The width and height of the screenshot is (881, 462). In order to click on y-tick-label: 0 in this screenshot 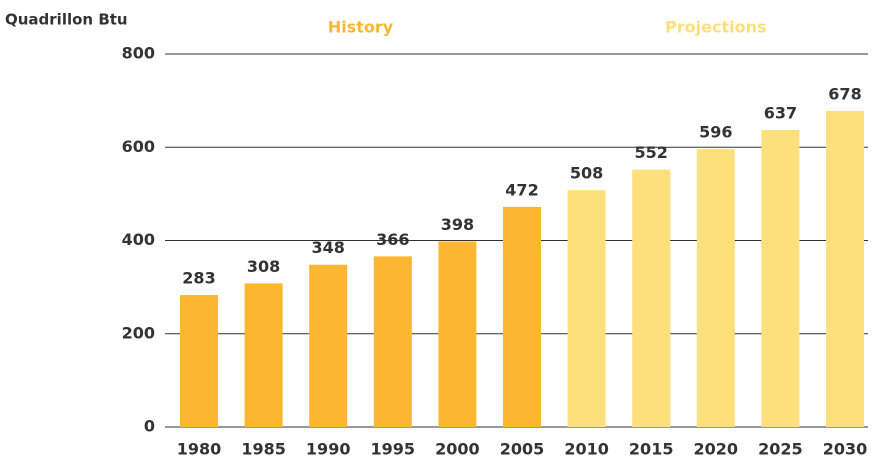, I will do `click(149, 426)`.